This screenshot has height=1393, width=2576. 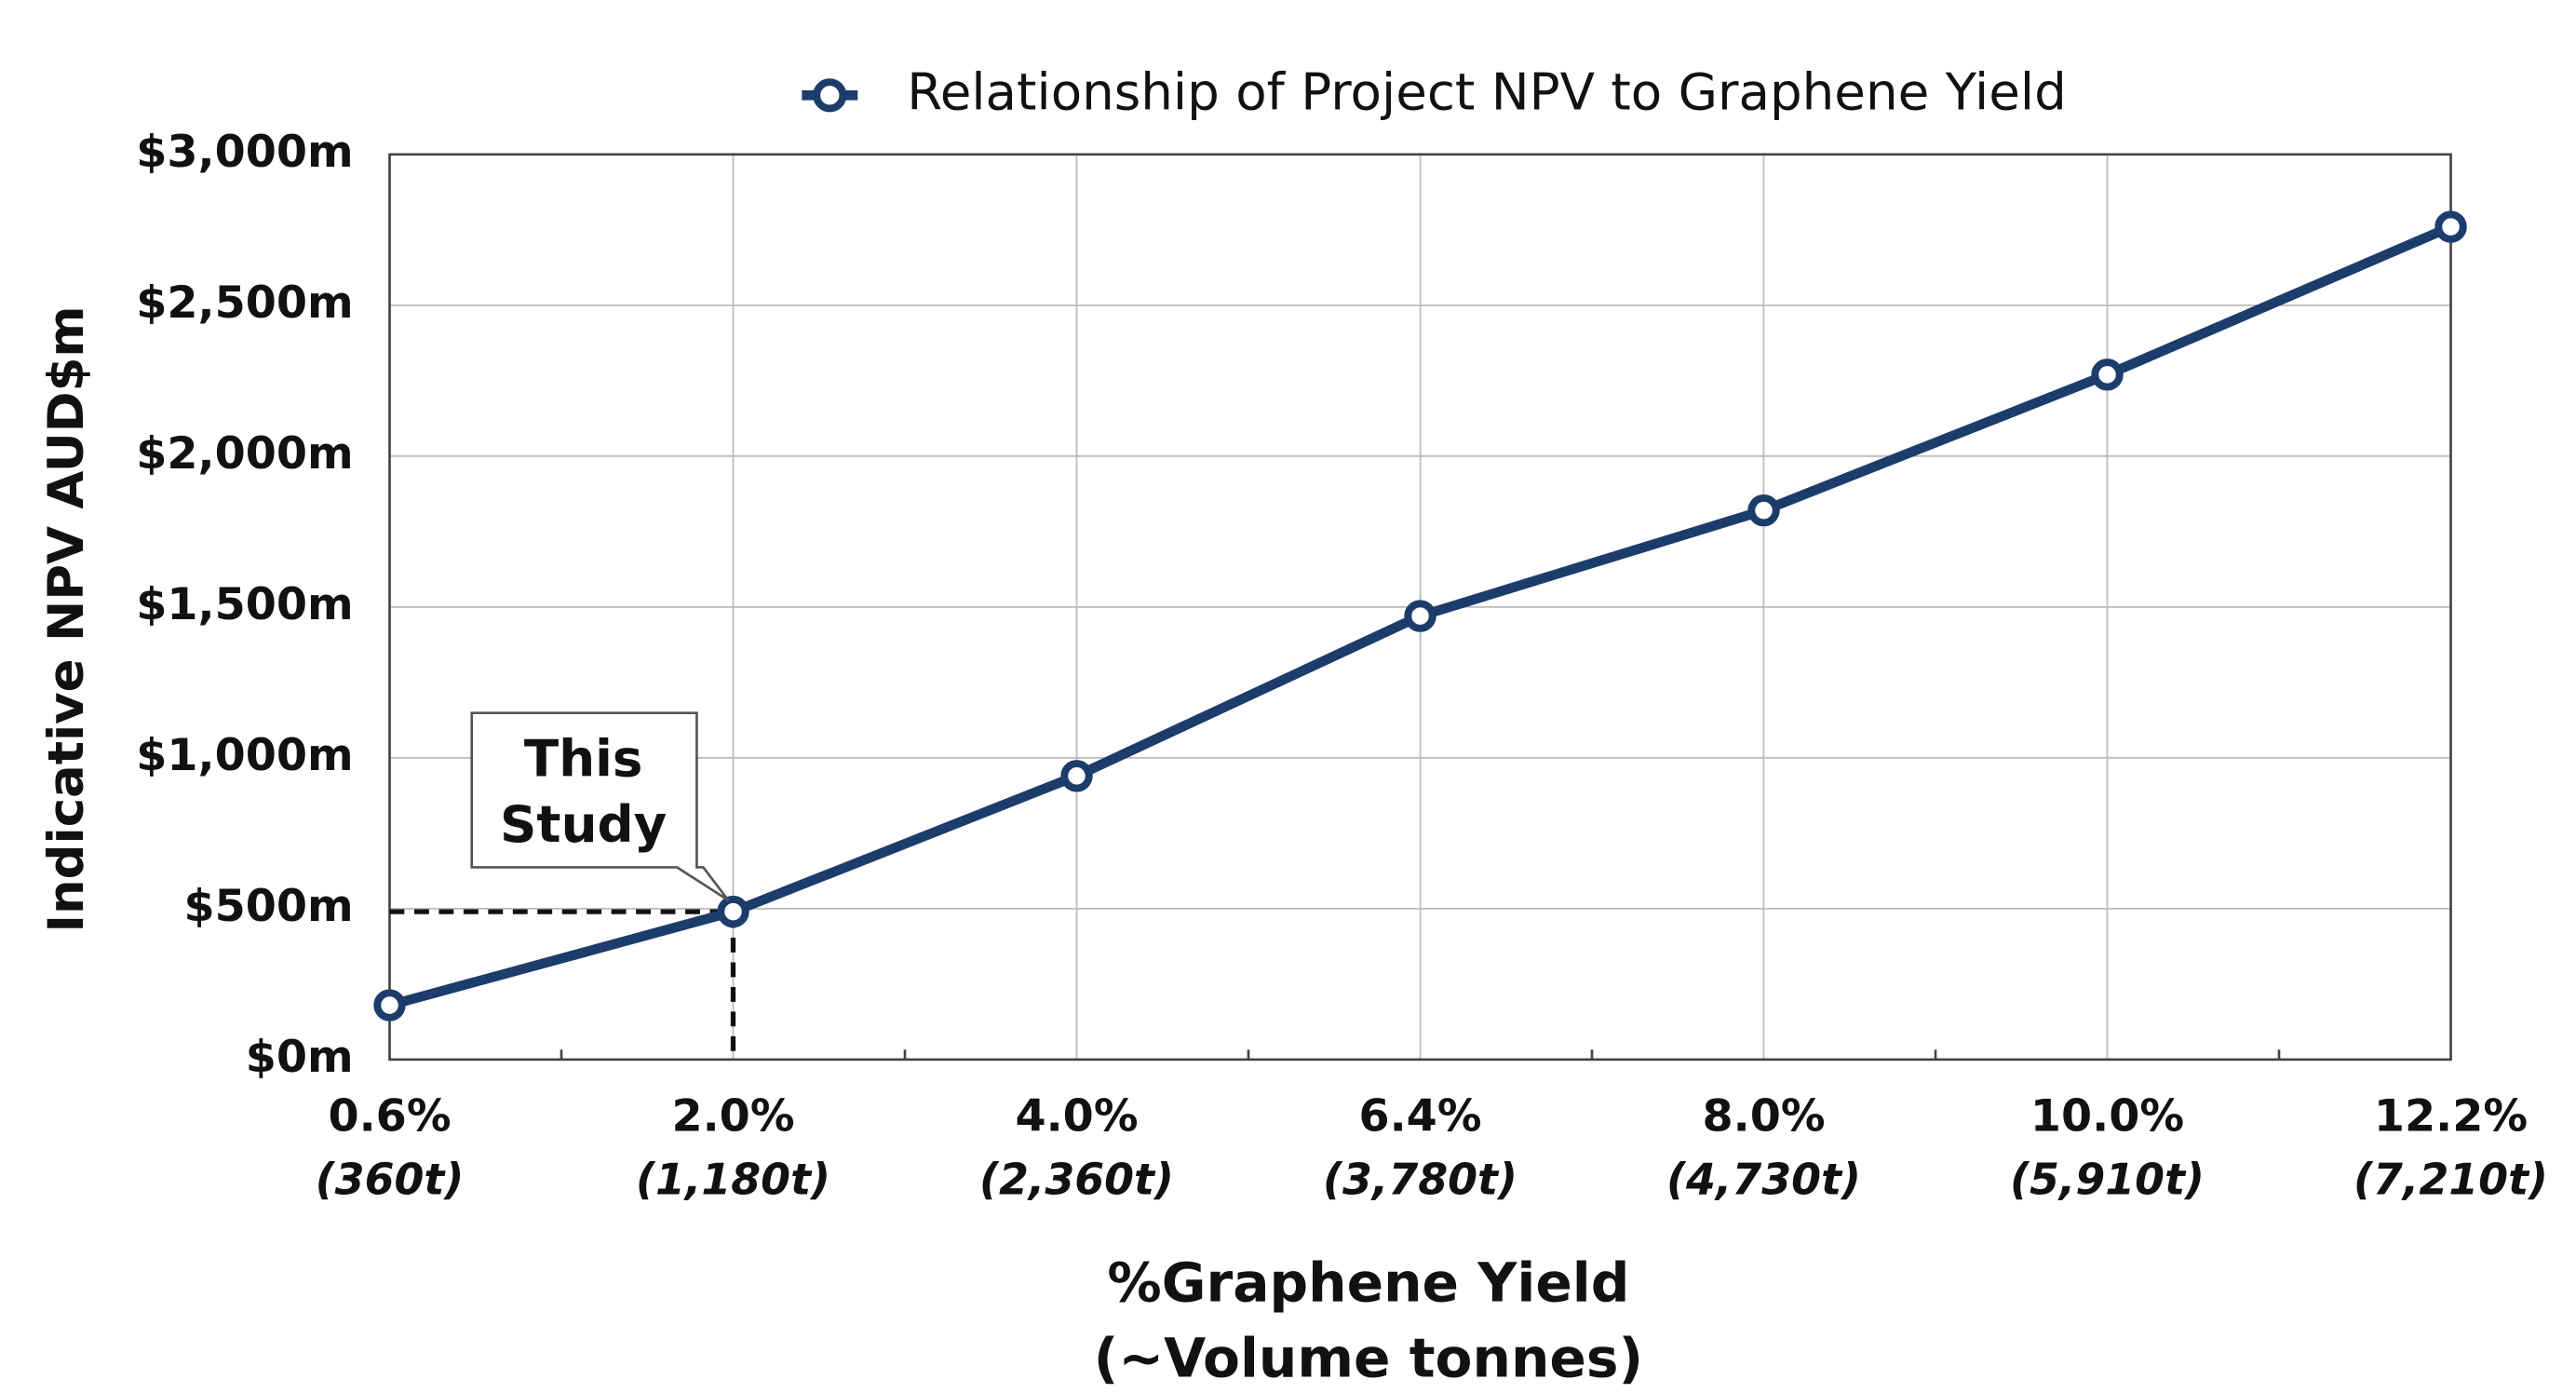 I want to click on x-tick-label: 4.0%, so click(x=1076, y=1116).